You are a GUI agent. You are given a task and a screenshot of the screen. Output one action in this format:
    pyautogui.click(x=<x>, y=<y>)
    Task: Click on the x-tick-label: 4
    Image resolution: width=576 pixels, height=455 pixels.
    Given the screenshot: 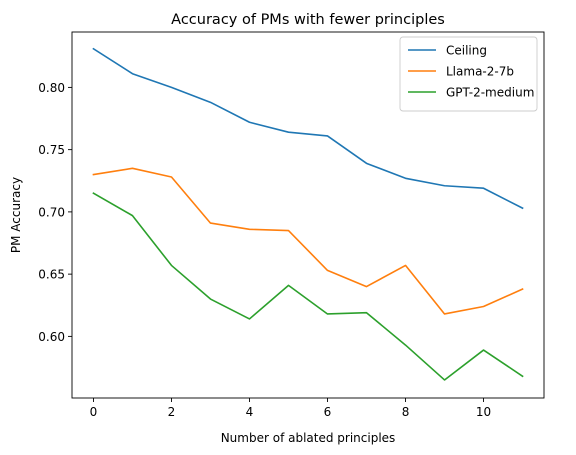 What is the action you would take?
    pyautogui.click(x=250, y=412)
    